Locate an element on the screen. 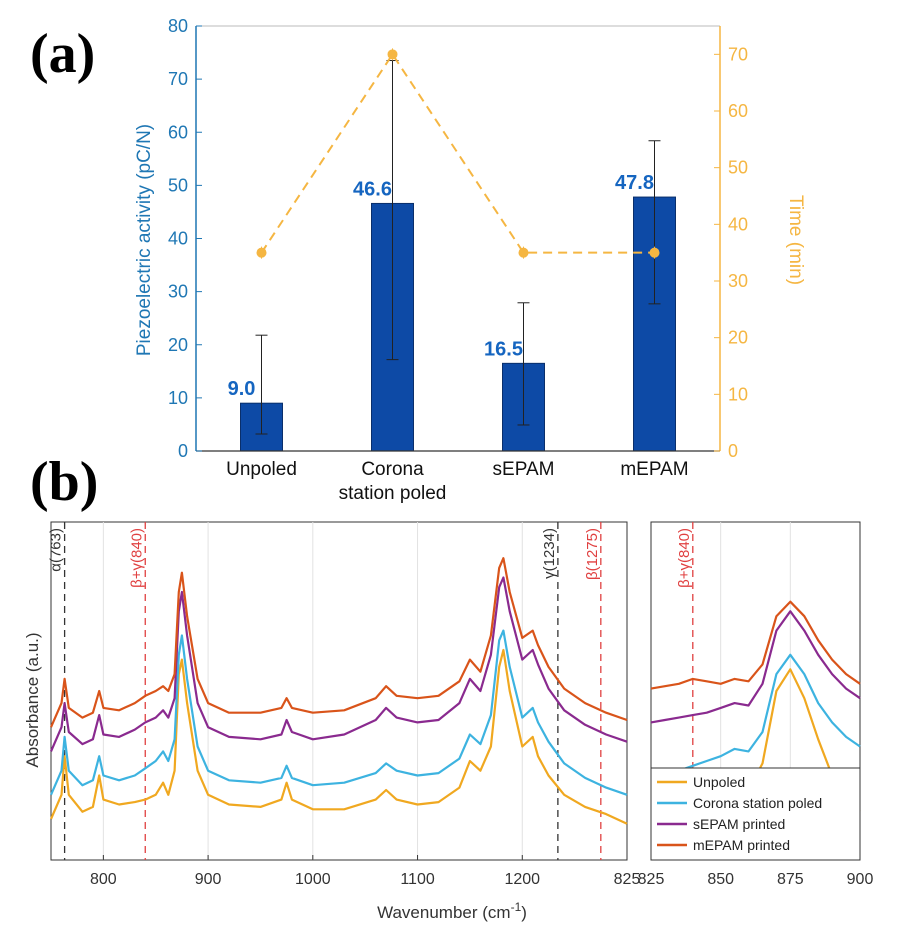  x-tick-label-line: mEPAM is located at coordinates (654, 469).